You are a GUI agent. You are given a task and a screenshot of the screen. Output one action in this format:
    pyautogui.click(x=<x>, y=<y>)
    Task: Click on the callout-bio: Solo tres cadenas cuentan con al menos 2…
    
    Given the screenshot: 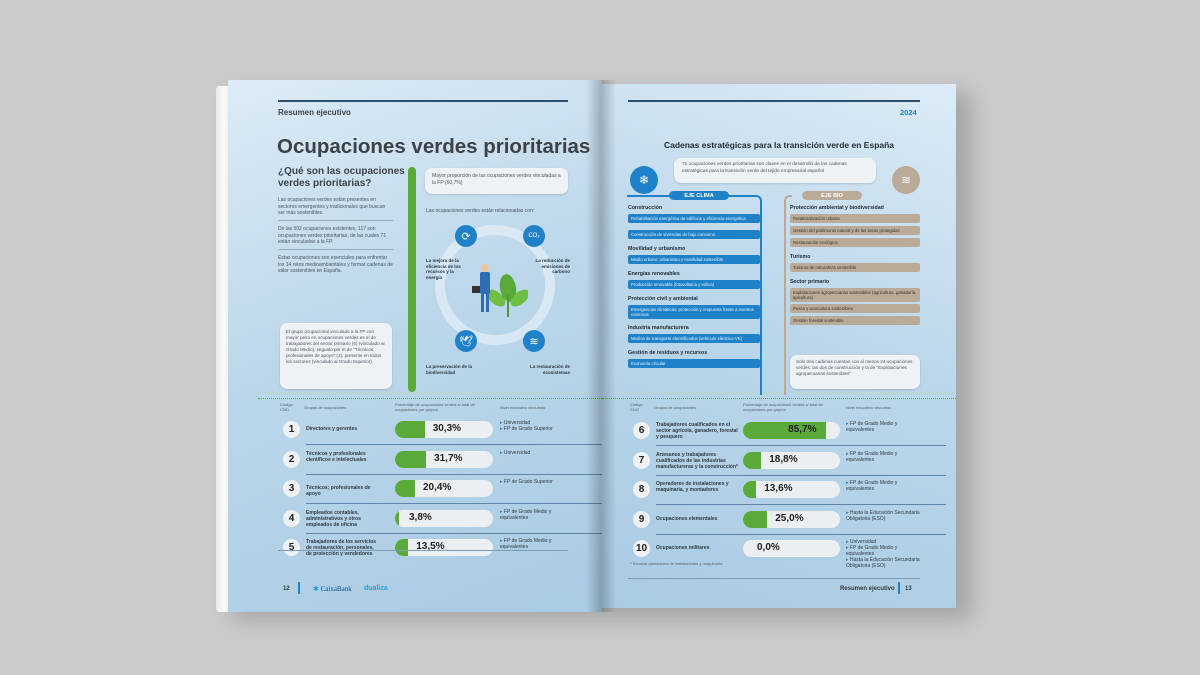 What is the action you would take?
    pyautogui.click(x=855, y=372)
    